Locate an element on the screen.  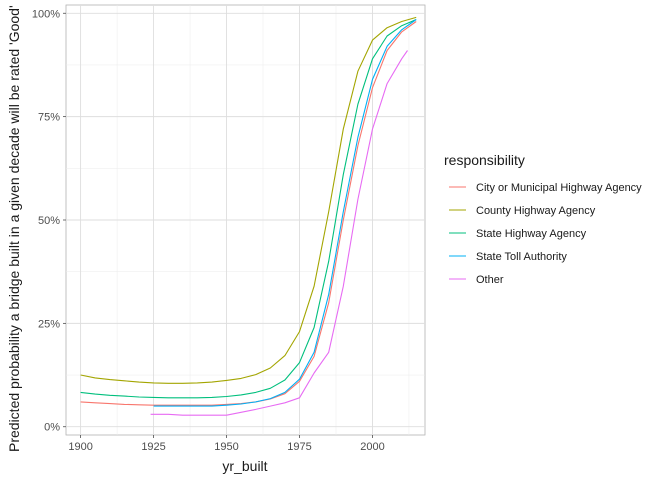
x-axis-ticks: 1900 1925 1950 1975 2000 is located at coordinates (226, 444).